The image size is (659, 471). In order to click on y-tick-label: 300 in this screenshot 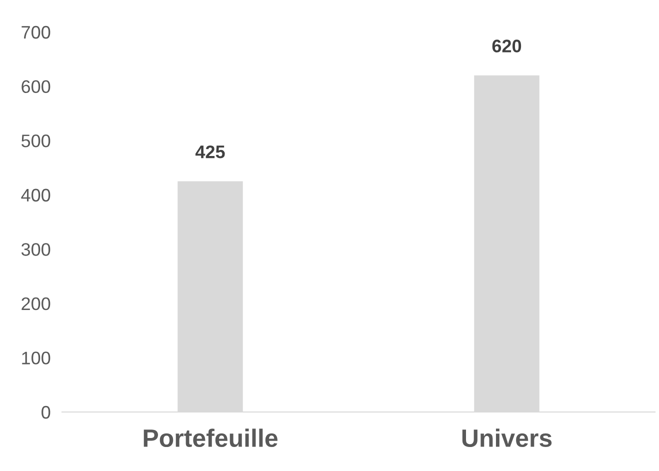, I will do `click(35, 249)`.